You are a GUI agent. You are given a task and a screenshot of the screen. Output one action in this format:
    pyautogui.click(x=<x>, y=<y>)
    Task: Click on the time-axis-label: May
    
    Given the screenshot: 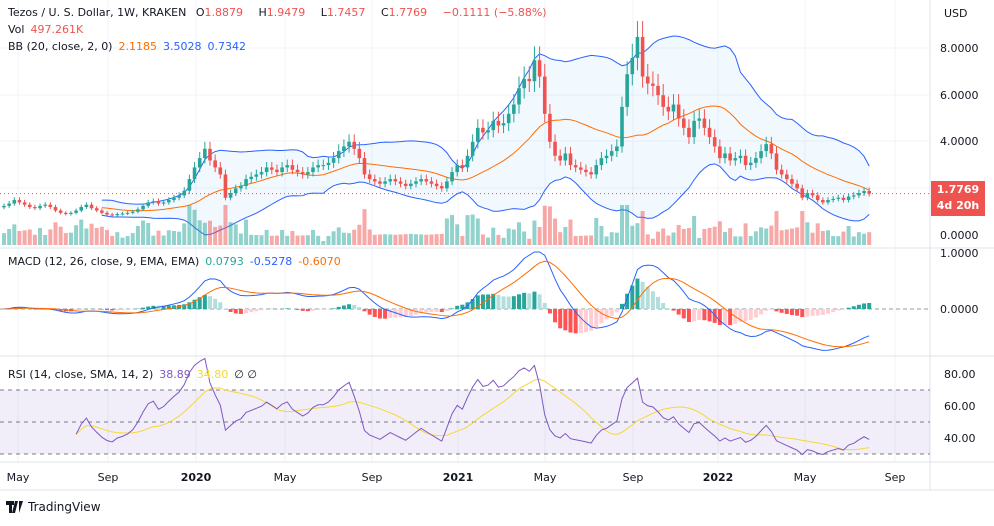 What is the action you would take?
    pyautogui.click(x=18, y=477)
    